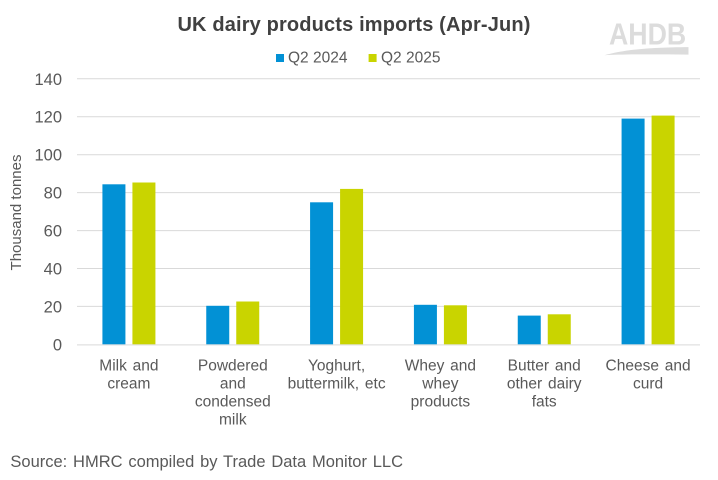 The image size is (718, 480). Describe the element at coordinates (48, 156) in the screenshot. I see `svg-text: 100` at that location.